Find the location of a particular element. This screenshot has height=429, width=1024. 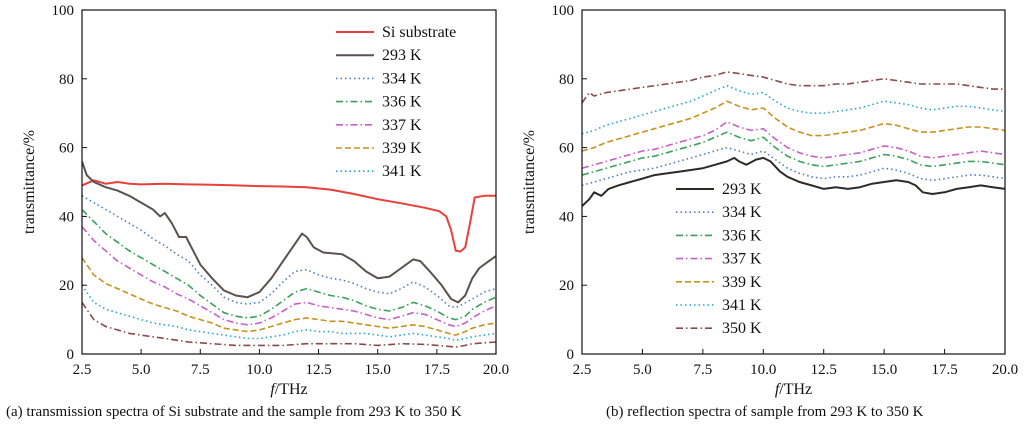

series-line-350-k is located at coordinates (793, 87).